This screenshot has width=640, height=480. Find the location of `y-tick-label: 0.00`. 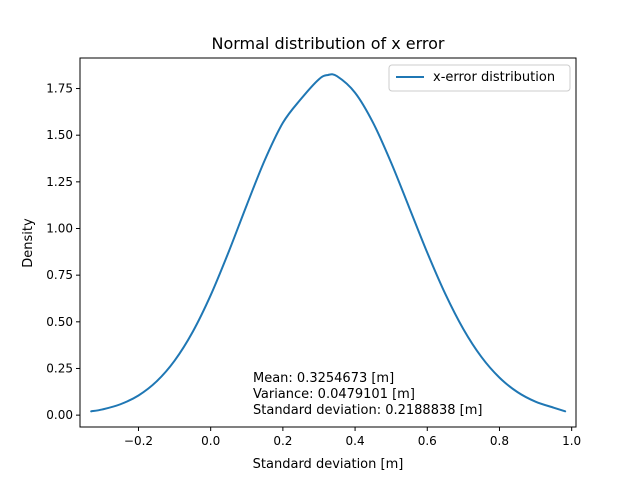

y-tick-label: 0.00 is located at coordinates (59, 415).